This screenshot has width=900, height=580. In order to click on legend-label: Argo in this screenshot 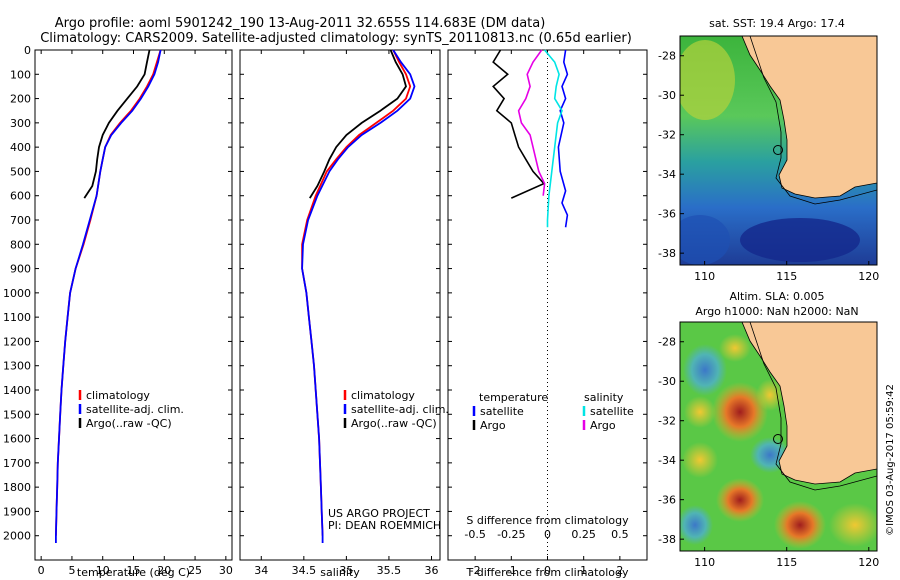, I will do `click(493, 425)`.